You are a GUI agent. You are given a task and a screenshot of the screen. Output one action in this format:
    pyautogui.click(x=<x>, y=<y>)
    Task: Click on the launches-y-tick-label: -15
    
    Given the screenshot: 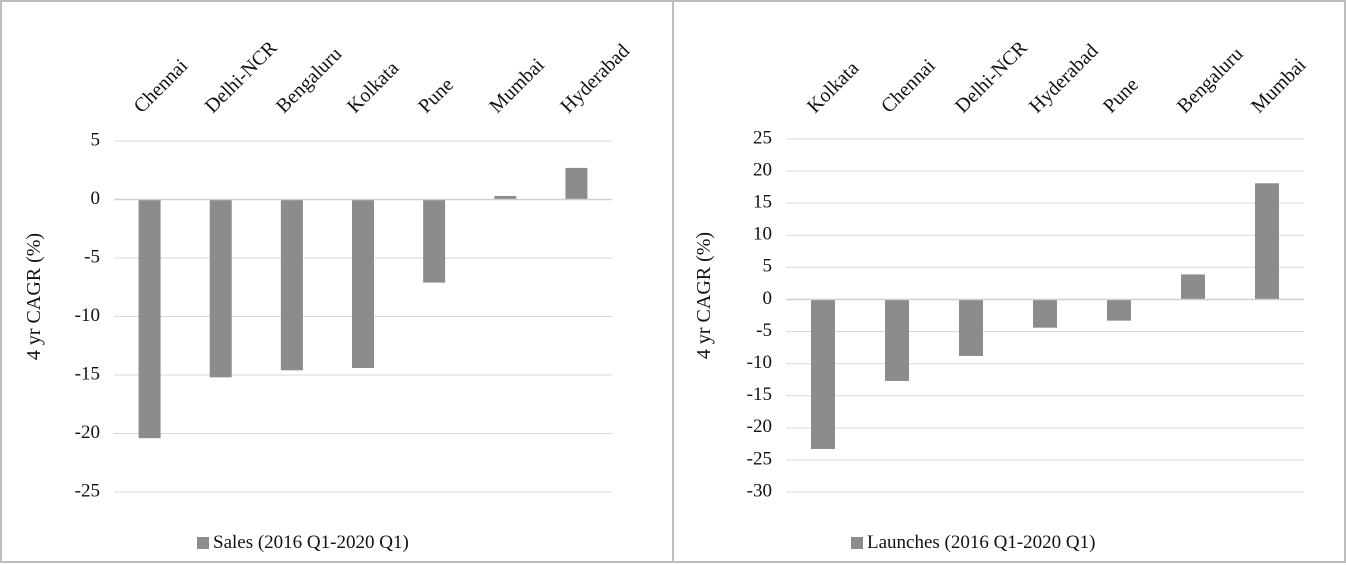 What is the action you would take?
    pyautogui.click(x=759, y=394)
    